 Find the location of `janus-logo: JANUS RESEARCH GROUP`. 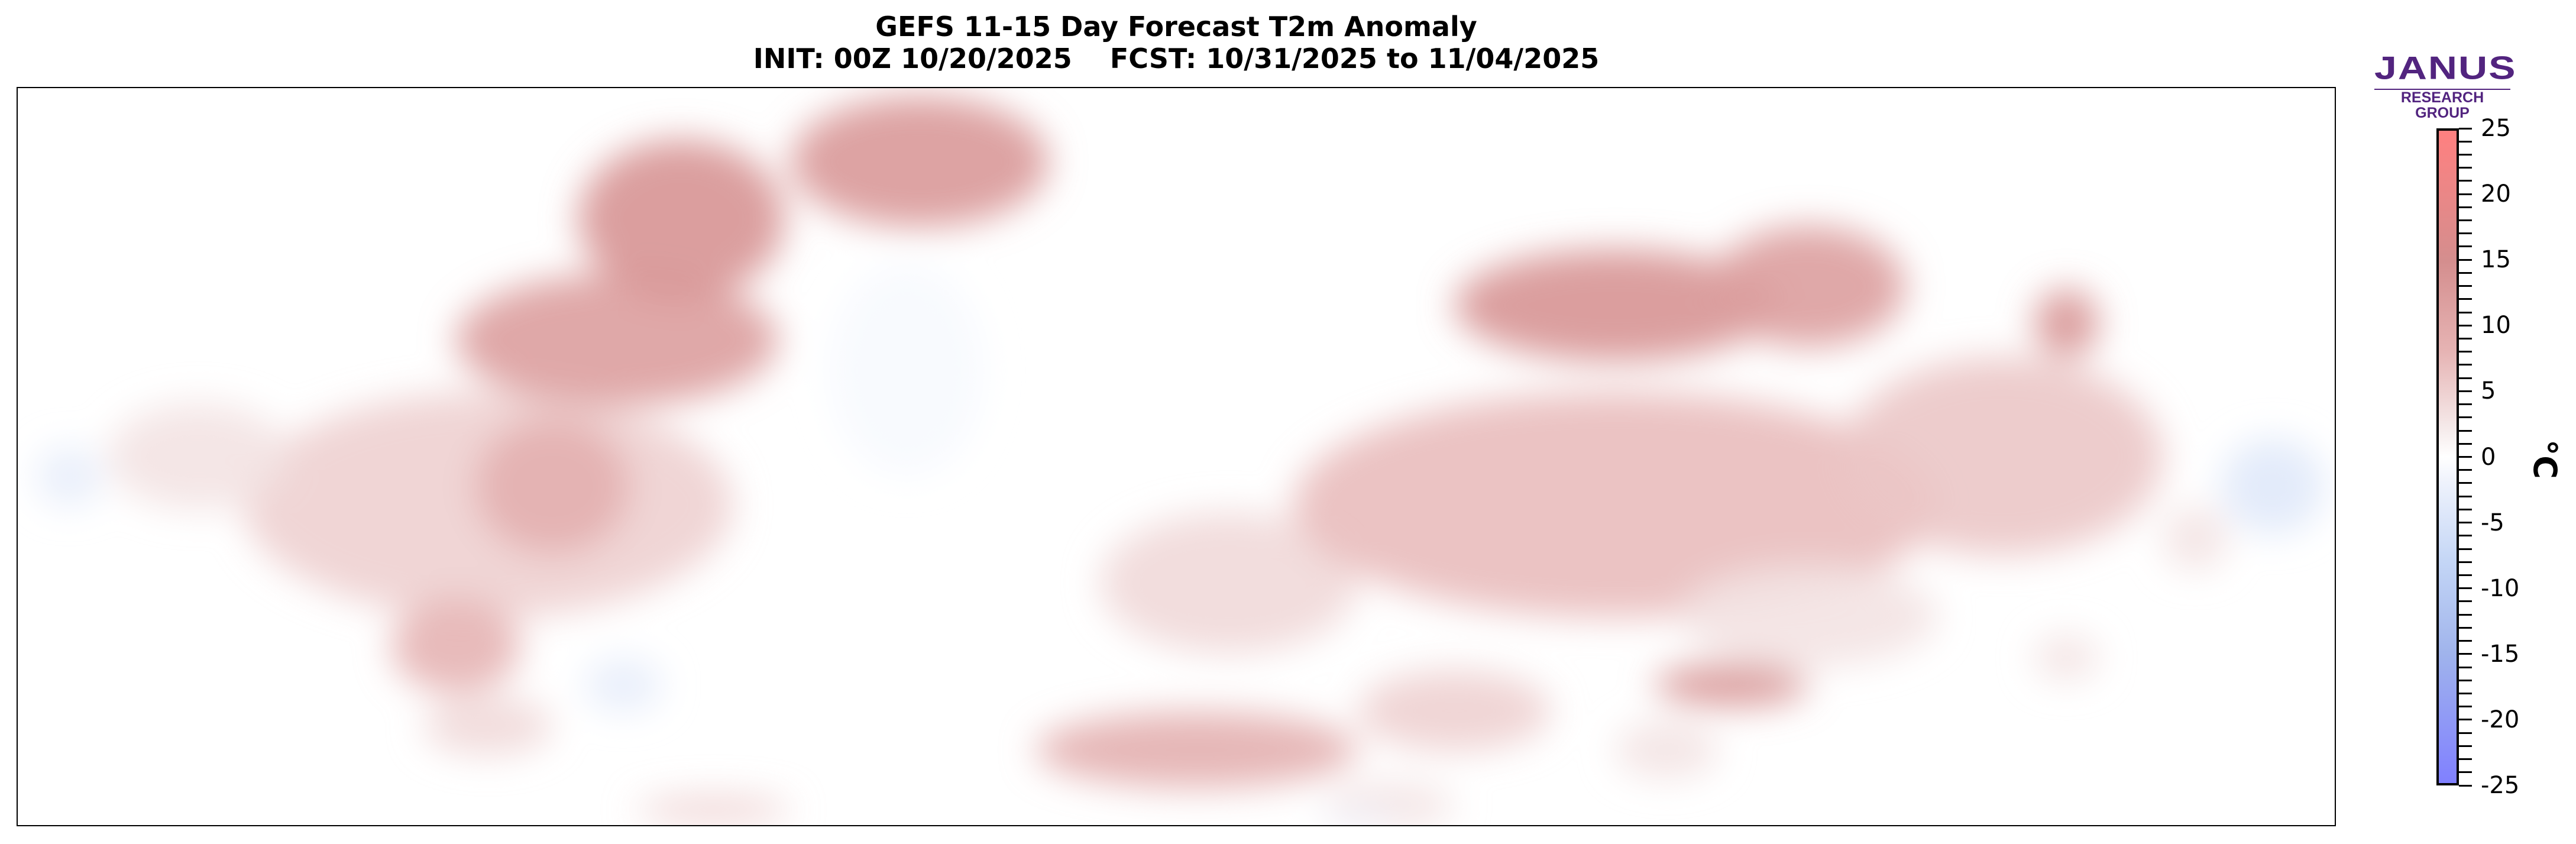

janus-logo: JANUS RESEARCH GROUP is located at coordinates (2446, 84).